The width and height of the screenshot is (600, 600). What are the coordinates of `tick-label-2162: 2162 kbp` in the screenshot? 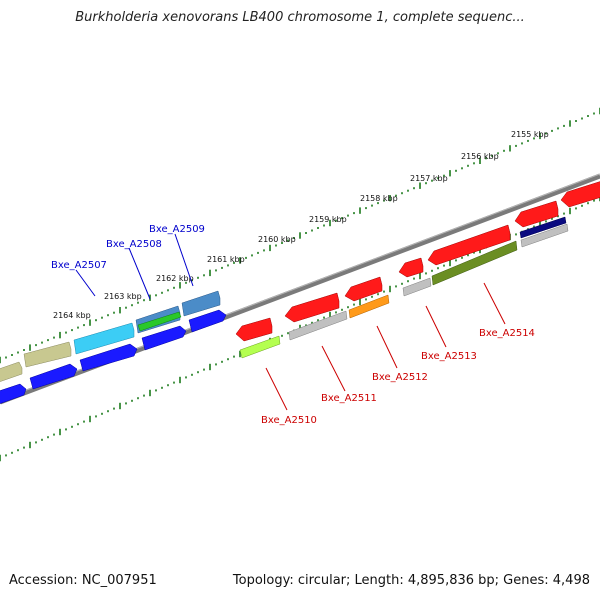 It's located at (175, 278).